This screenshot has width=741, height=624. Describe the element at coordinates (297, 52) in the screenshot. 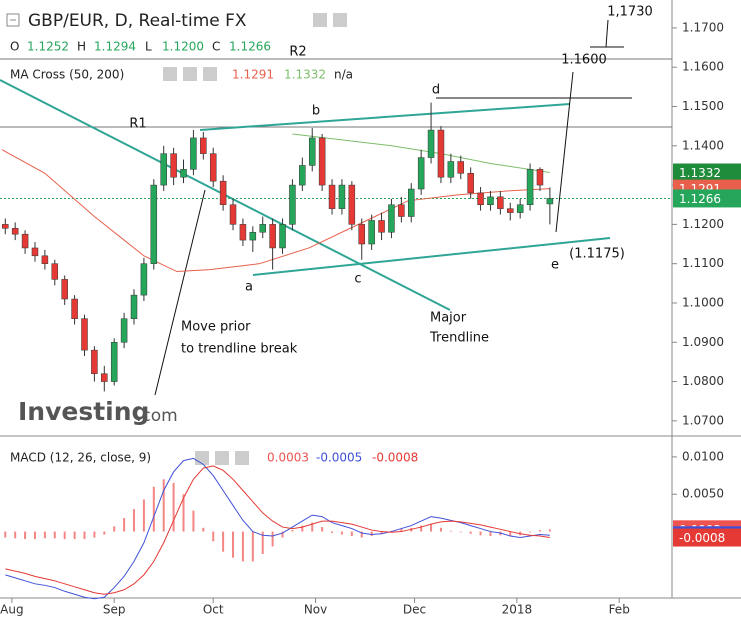

I see `annotation: R2` at that location.